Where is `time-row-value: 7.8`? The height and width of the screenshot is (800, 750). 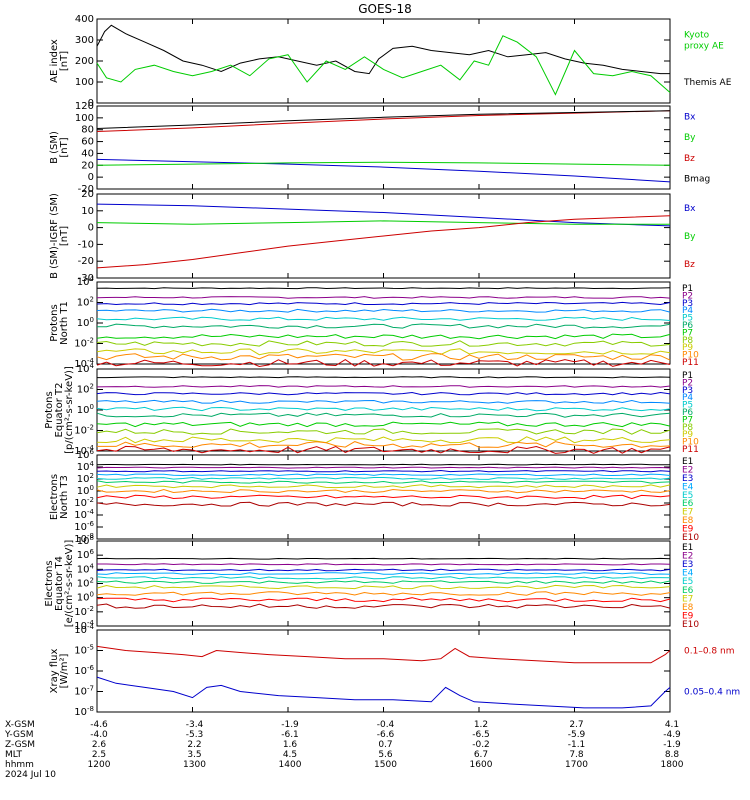 time-row-value: 7.8 is located at coordinates (576, 755).